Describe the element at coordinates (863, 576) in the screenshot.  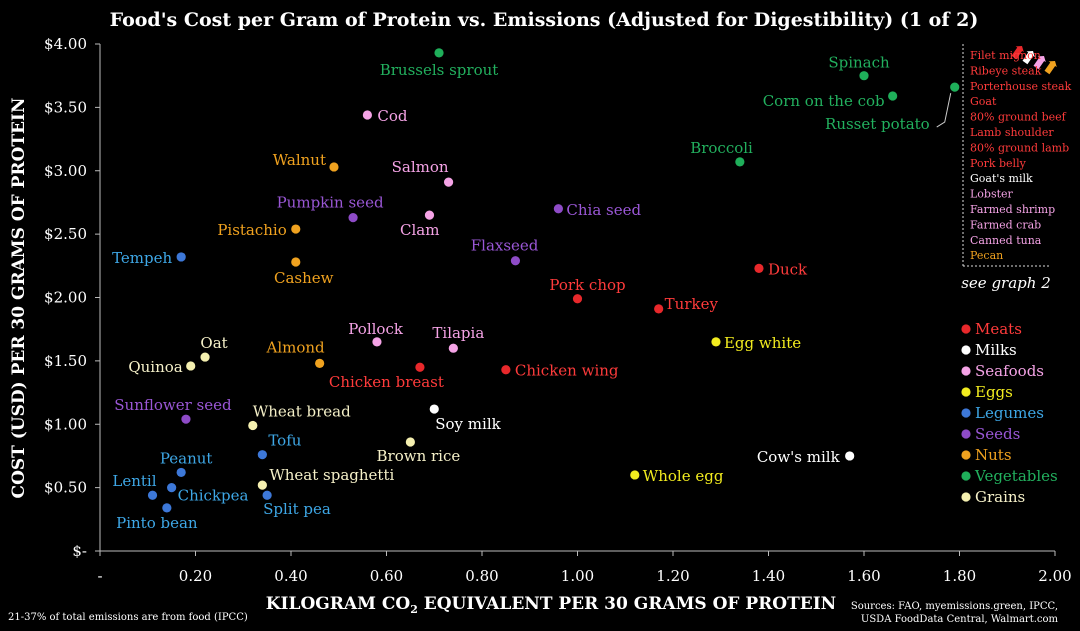
I see `x-tick-label: 1.60` at that location.